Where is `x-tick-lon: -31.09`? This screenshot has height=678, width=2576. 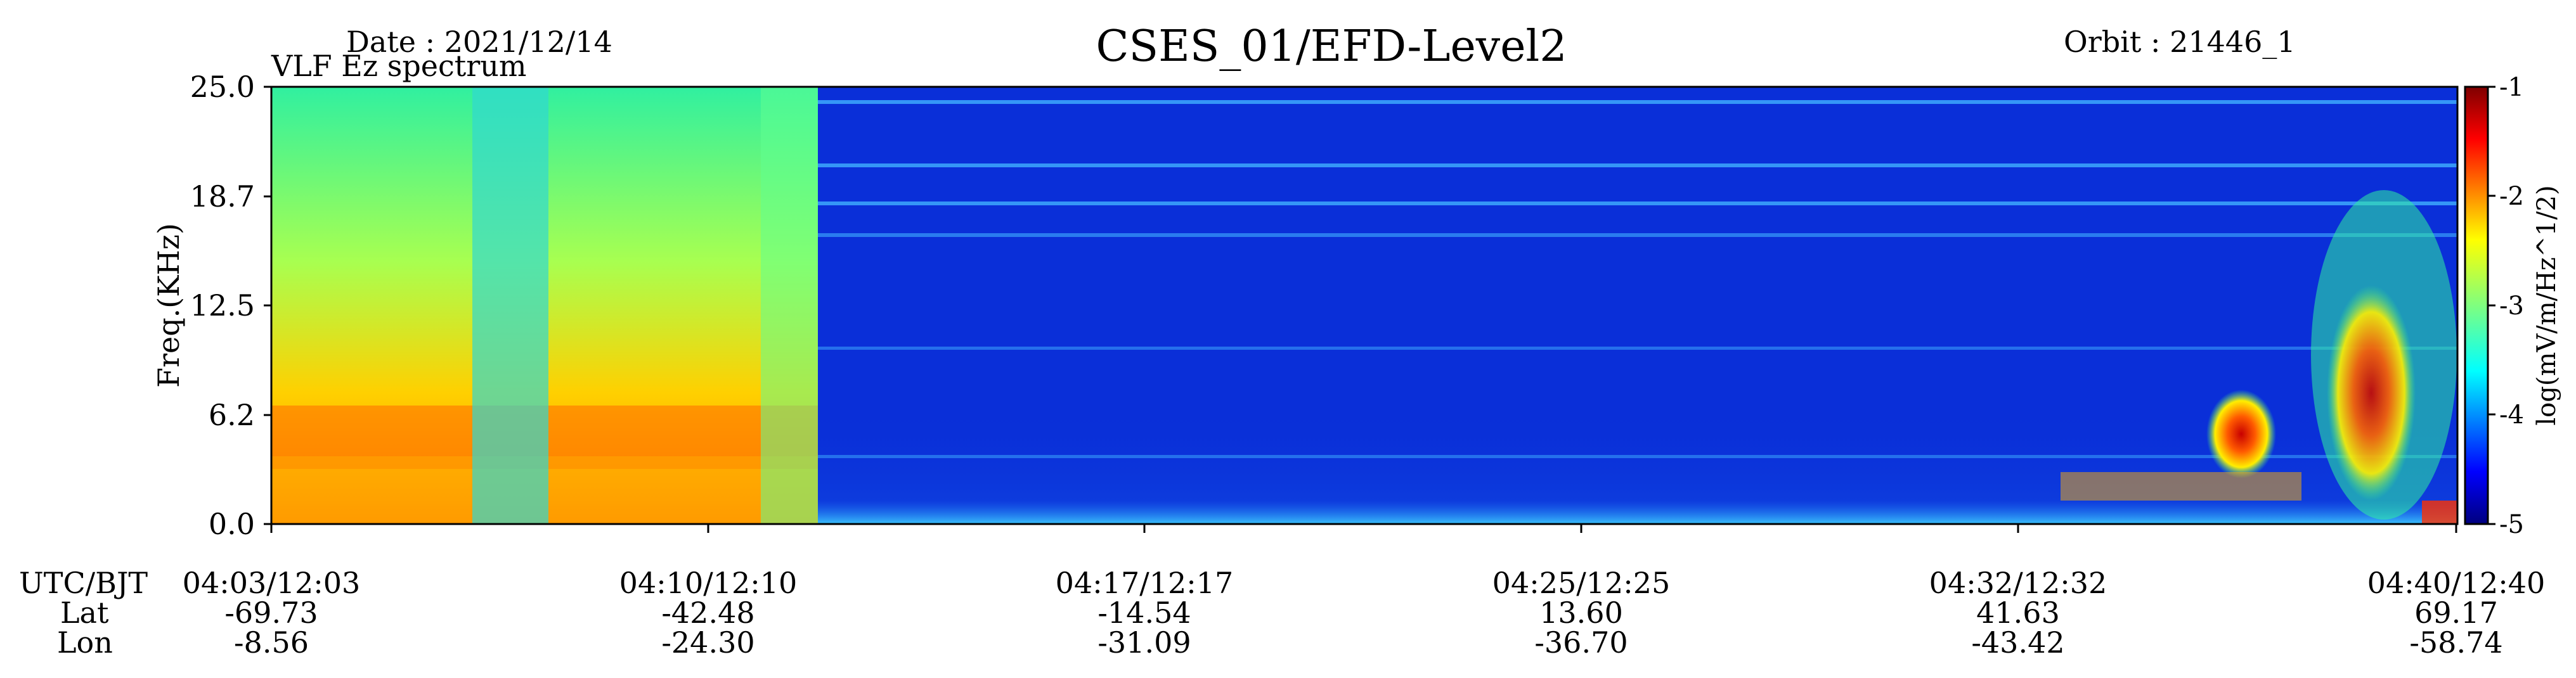
x-tick-lon: -31.09 is located at coordinates (1144, 642).